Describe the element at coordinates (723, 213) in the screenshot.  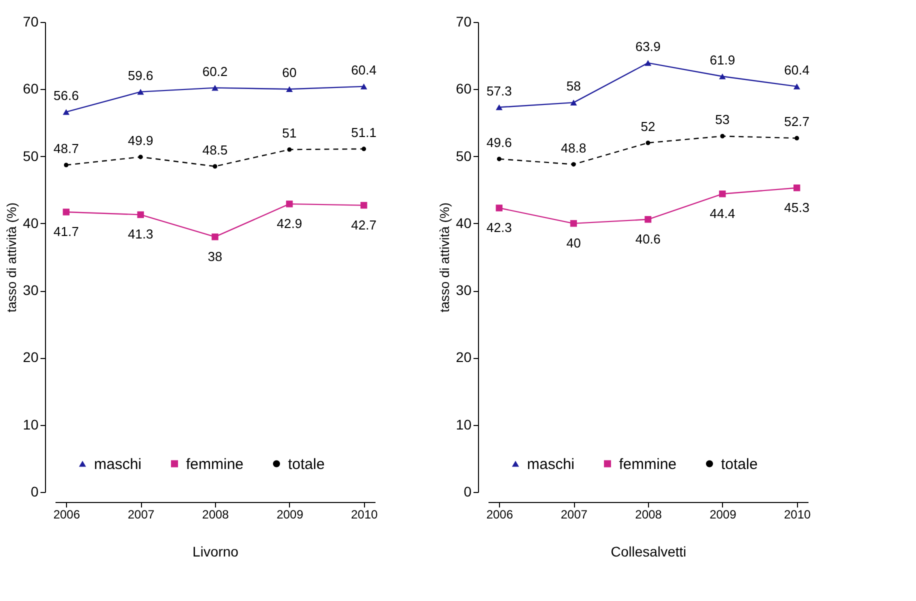
I see `data-label: 44.4` at that location.